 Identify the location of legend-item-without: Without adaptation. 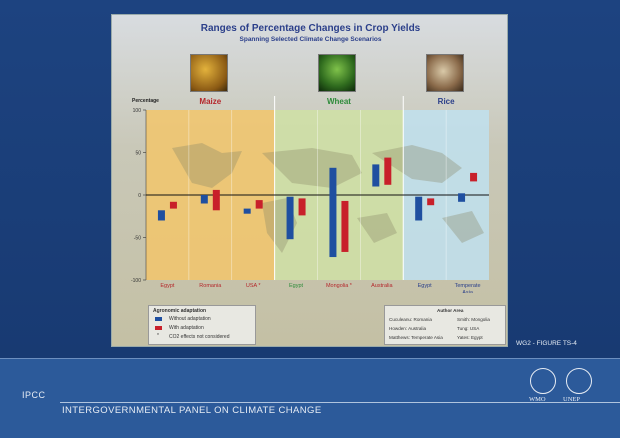
(190, 319).